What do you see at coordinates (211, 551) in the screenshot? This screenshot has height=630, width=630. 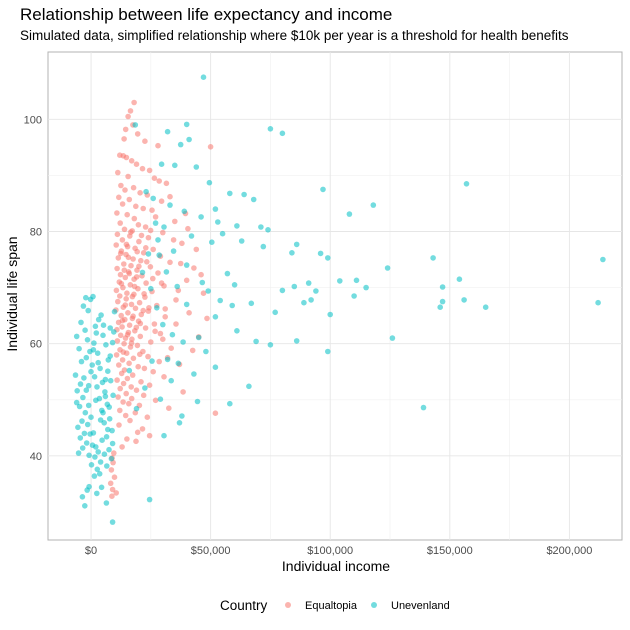 I see `x-tick-label: $50,000` at bounding box center [211, 551].